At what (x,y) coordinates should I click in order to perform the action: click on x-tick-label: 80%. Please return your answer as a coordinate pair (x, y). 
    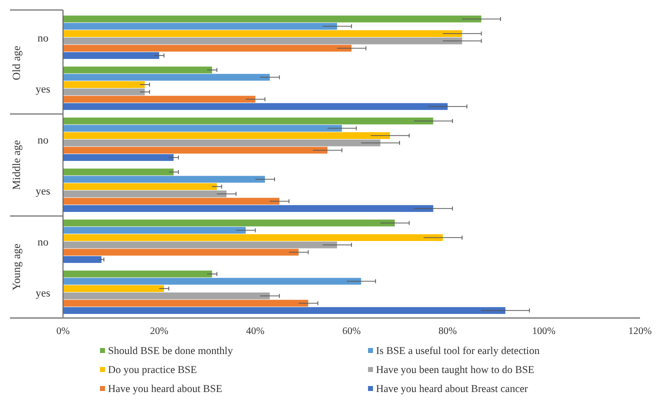
    Looking at the image, I should click on (447, 331).